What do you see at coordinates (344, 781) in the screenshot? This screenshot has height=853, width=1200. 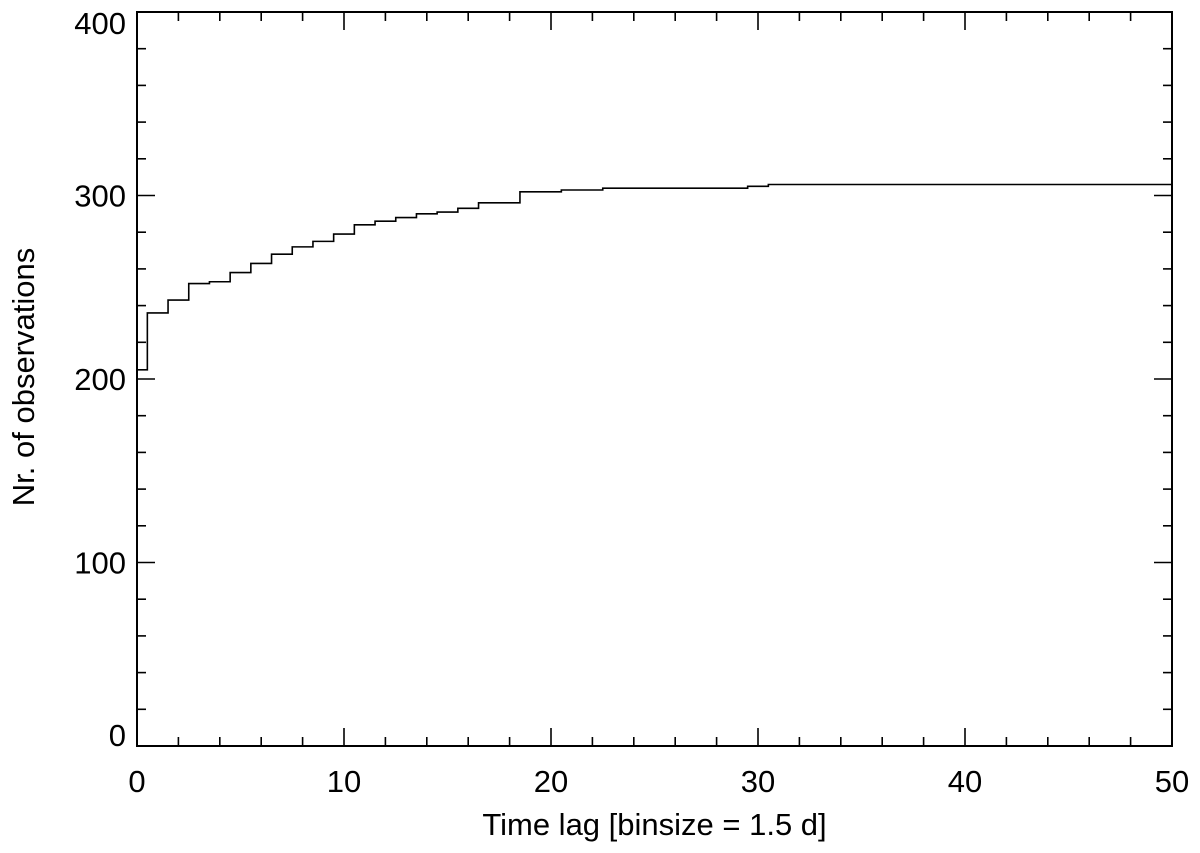 I see `x-tick-label: 10` at bounding box center [344, 781].